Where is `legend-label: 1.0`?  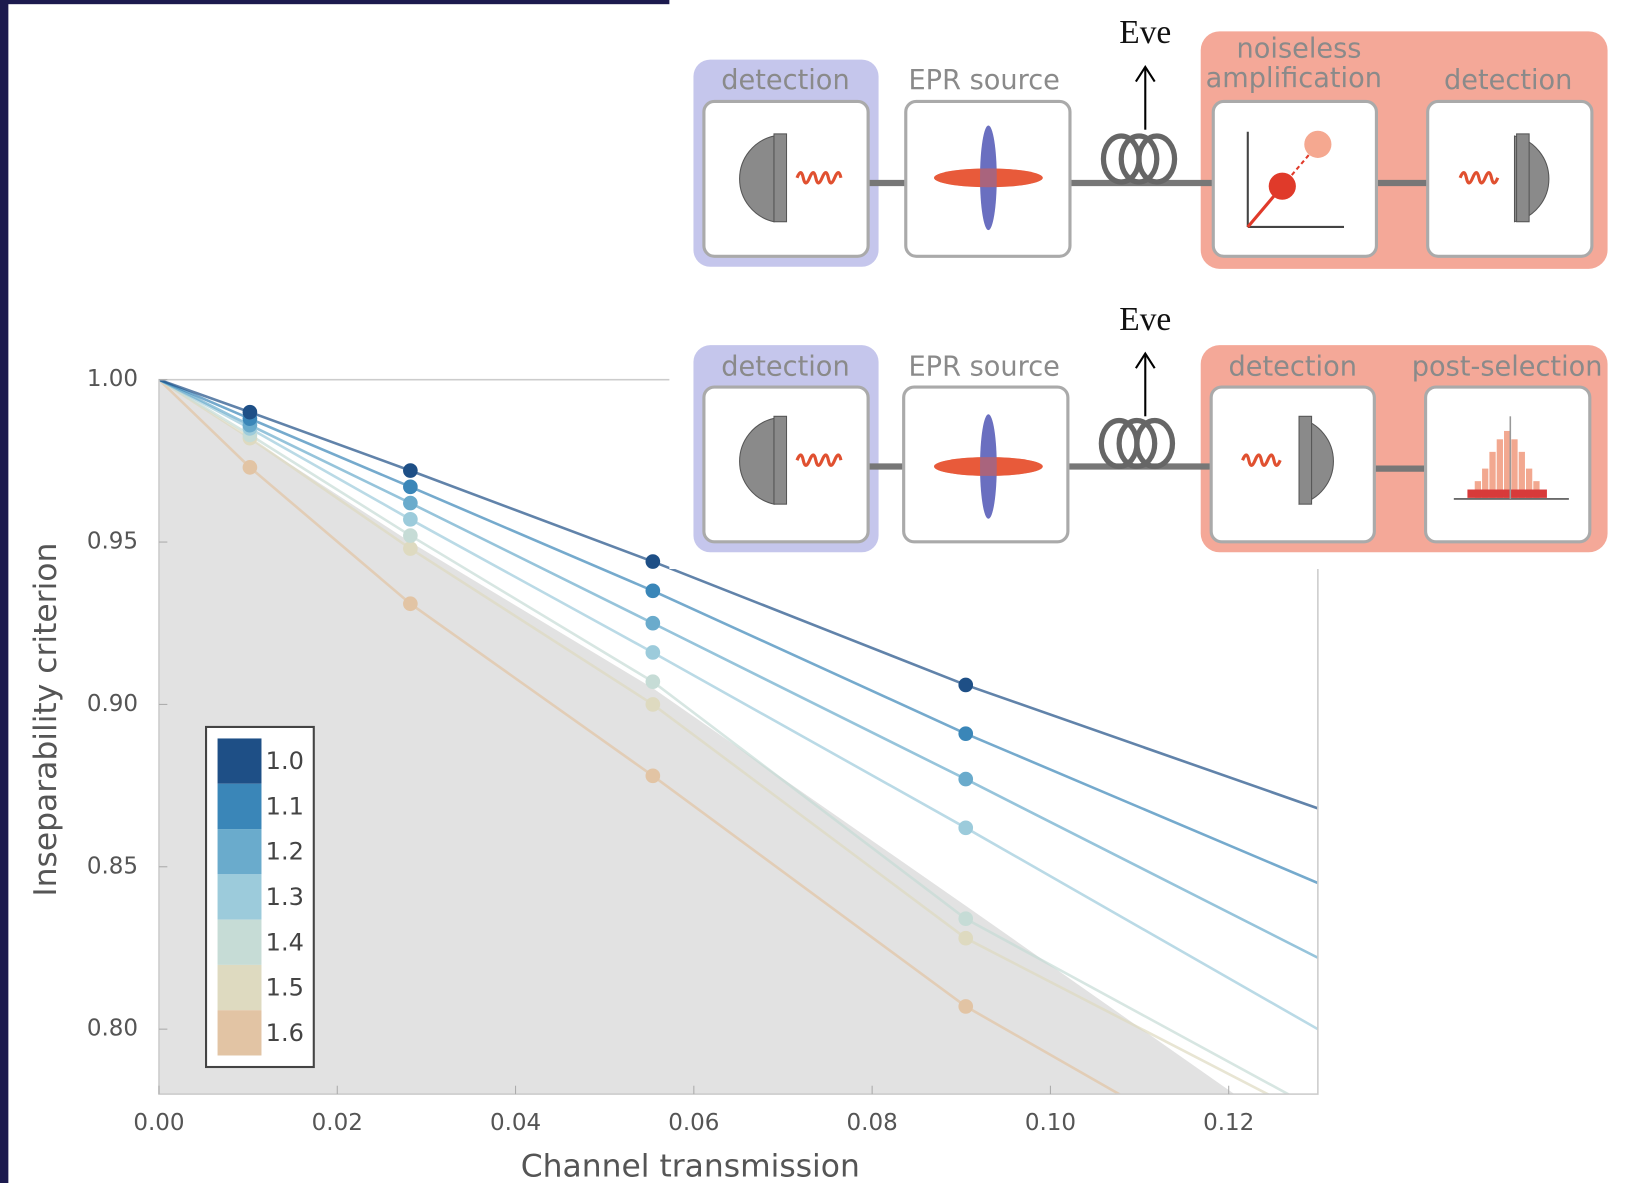
legend-label: 1.0 is located at coordinates (285, 761).